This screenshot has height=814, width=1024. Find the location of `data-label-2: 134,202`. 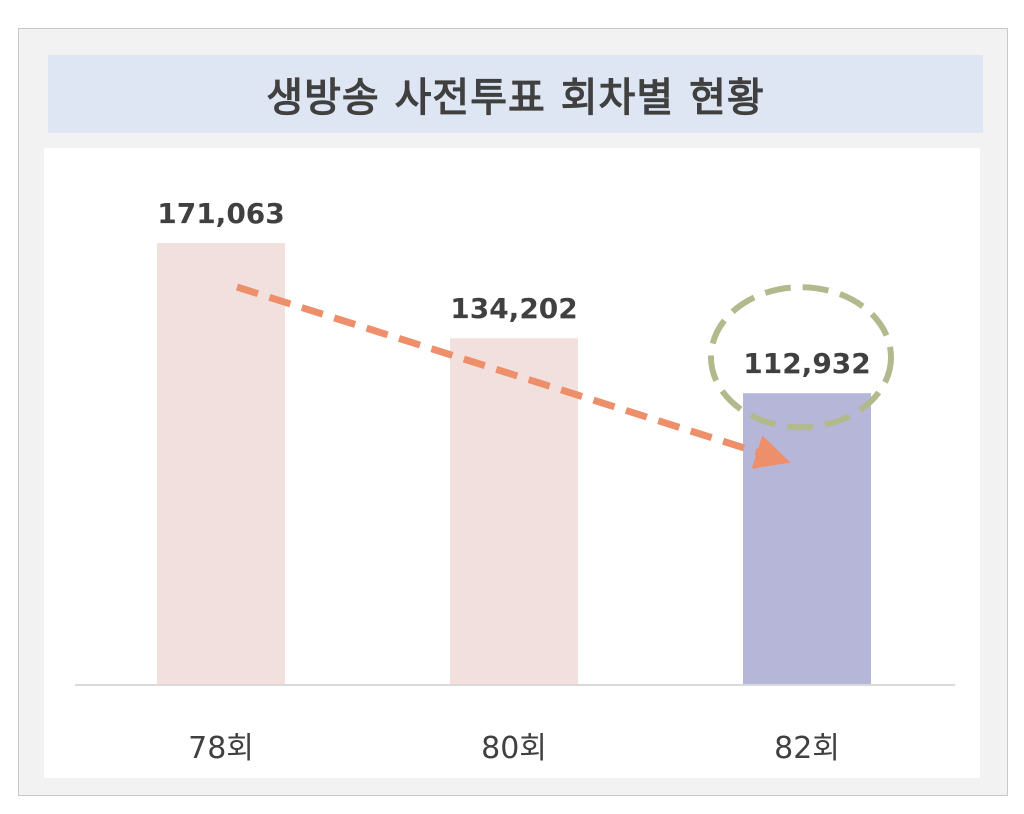

data-label-2: 134,202 is located at coordinates (514, 308).